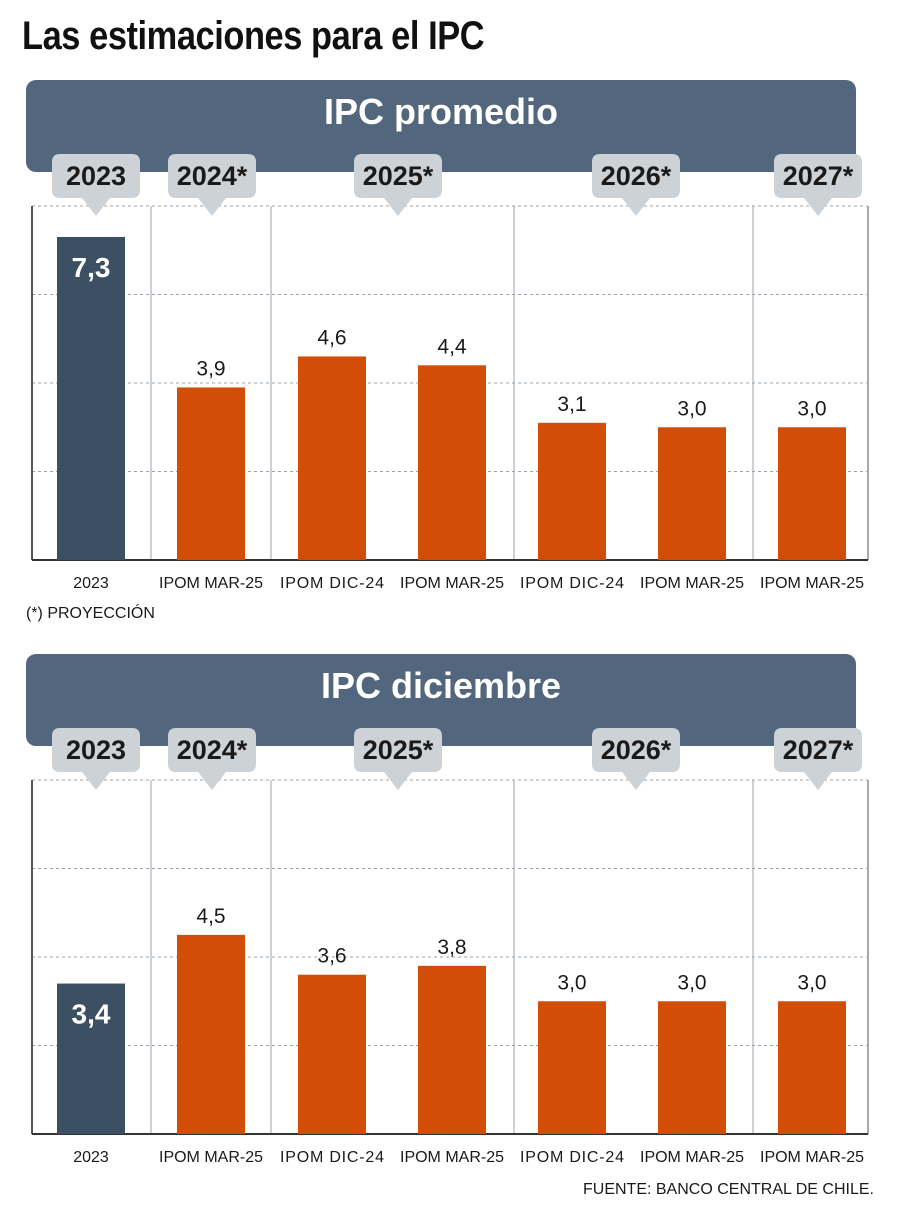  What do you see at coordinates (91, 1014) in the screenshot?
I see `bar-value-label: 3,4` at bounding box center [91, 1014].